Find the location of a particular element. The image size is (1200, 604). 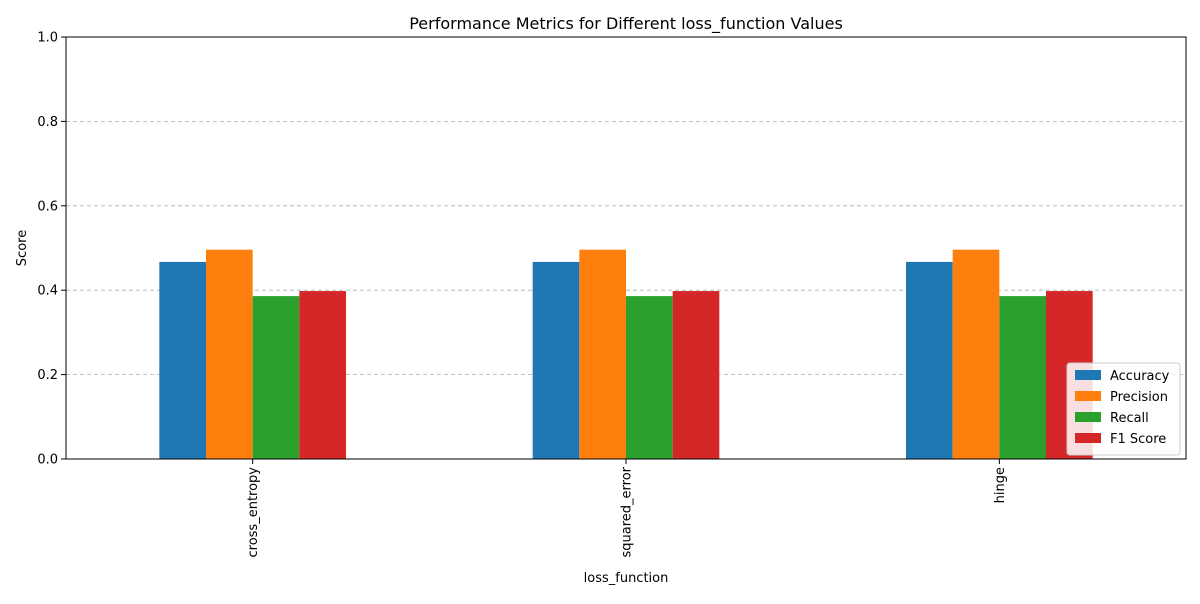

bar-recall-hinge is located at coordinates (1022, 377).